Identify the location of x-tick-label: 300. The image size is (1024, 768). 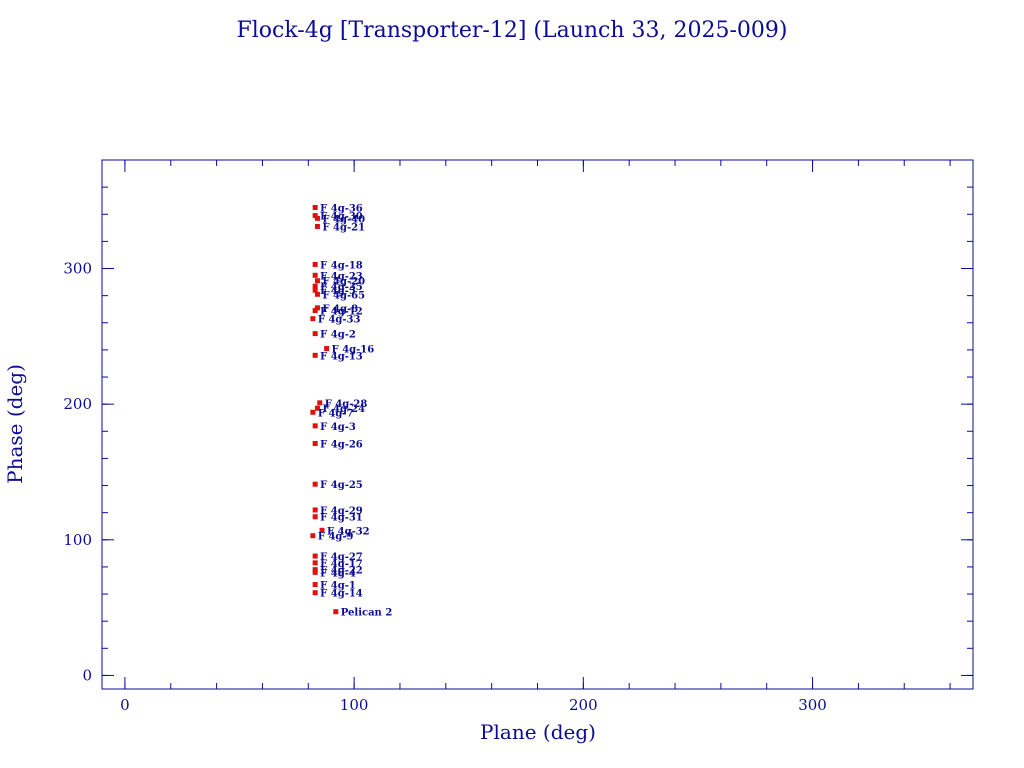
(812, 705).